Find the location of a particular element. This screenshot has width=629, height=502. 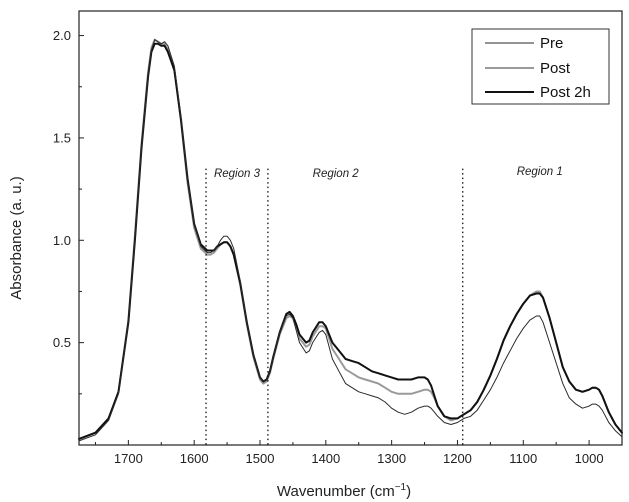

x-tick-label: 1400 is located at coordinates (325, 458).